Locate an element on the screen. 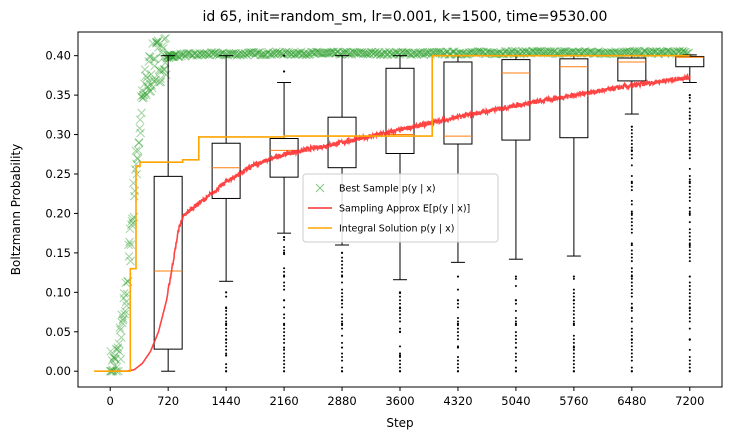  x-tick-label: 1440 is located at coordinates (225, 401).